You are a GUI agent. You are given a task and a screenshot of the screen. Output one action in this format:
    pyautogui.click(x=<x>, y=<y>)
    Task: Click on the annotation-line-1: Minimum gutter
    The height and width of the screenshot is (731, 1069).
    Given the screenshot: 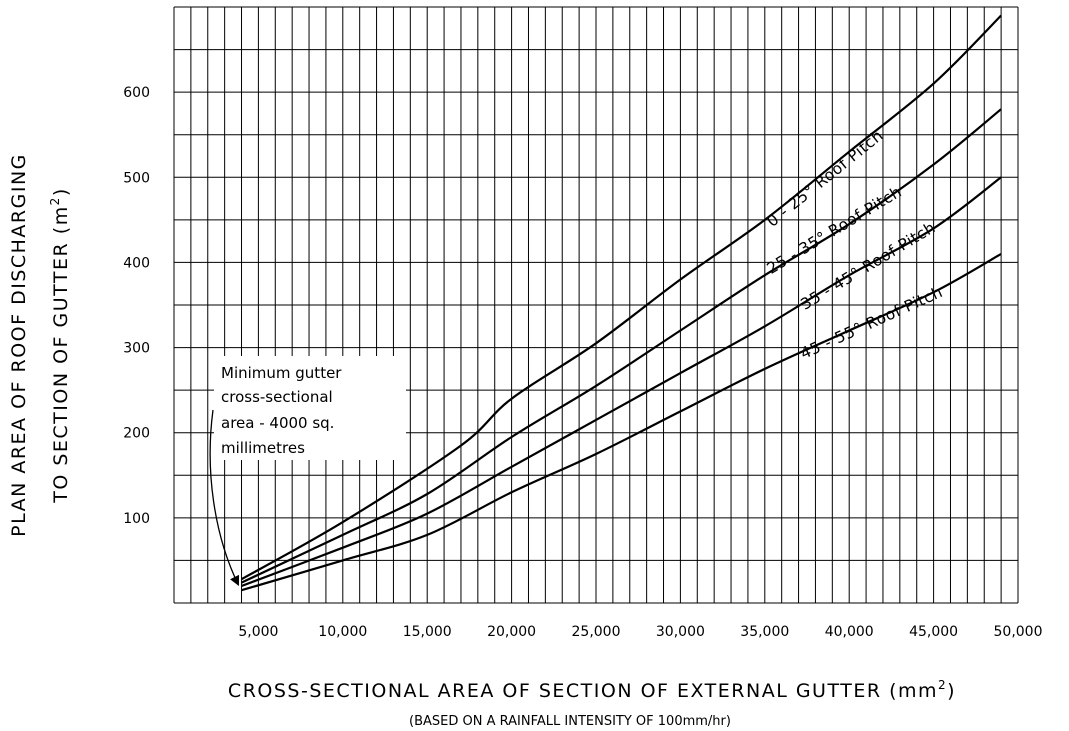 What is the action you would take?
    pyautogui.click(x=281, y=373)
    